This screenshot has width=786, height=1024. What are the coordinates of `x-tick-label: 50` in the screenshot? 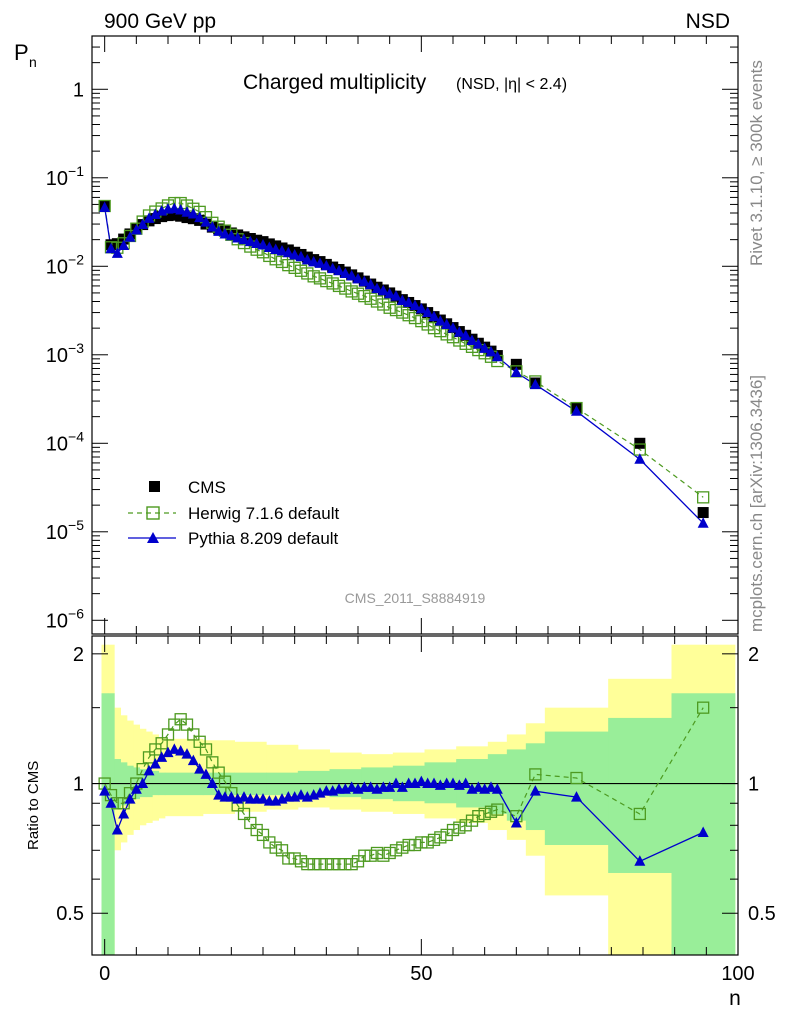 It's located at (421, 974).